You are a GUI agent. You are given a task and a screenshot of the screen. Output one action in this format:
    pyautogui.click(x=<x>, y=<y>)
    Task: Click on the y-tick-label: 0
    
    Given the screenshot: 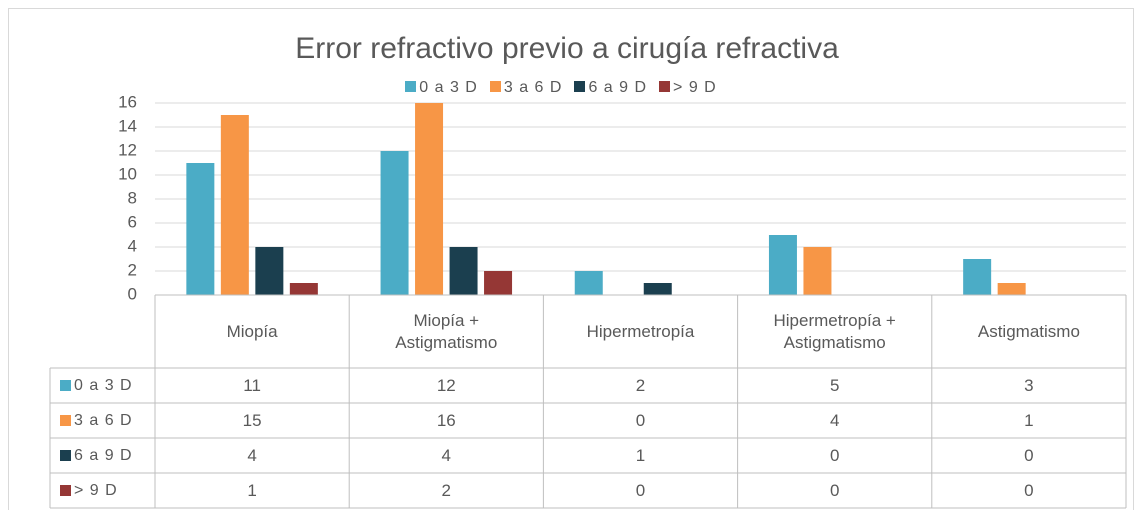 What is the action you would take?
    pyautogui.click(x=132, y=293)
    